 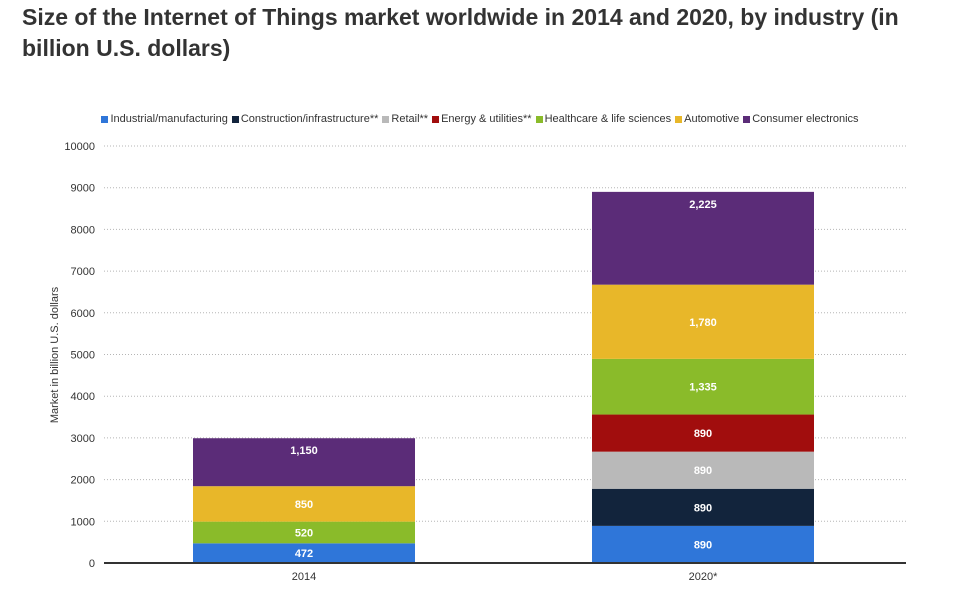 I want to click on legend-item: Automotive, so click(x=707, y=119).